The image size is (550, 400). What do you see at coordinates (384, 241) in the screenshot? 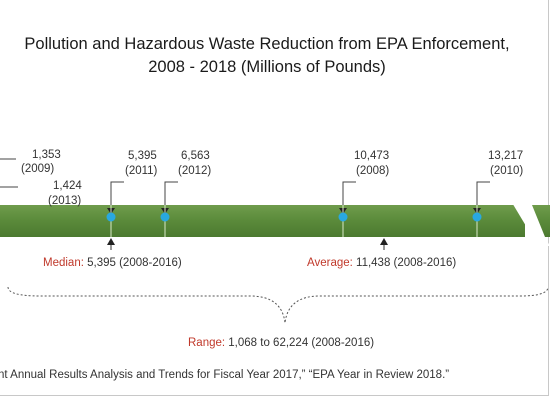
I see `average-arrow-head` at bounding box center [384, 241].